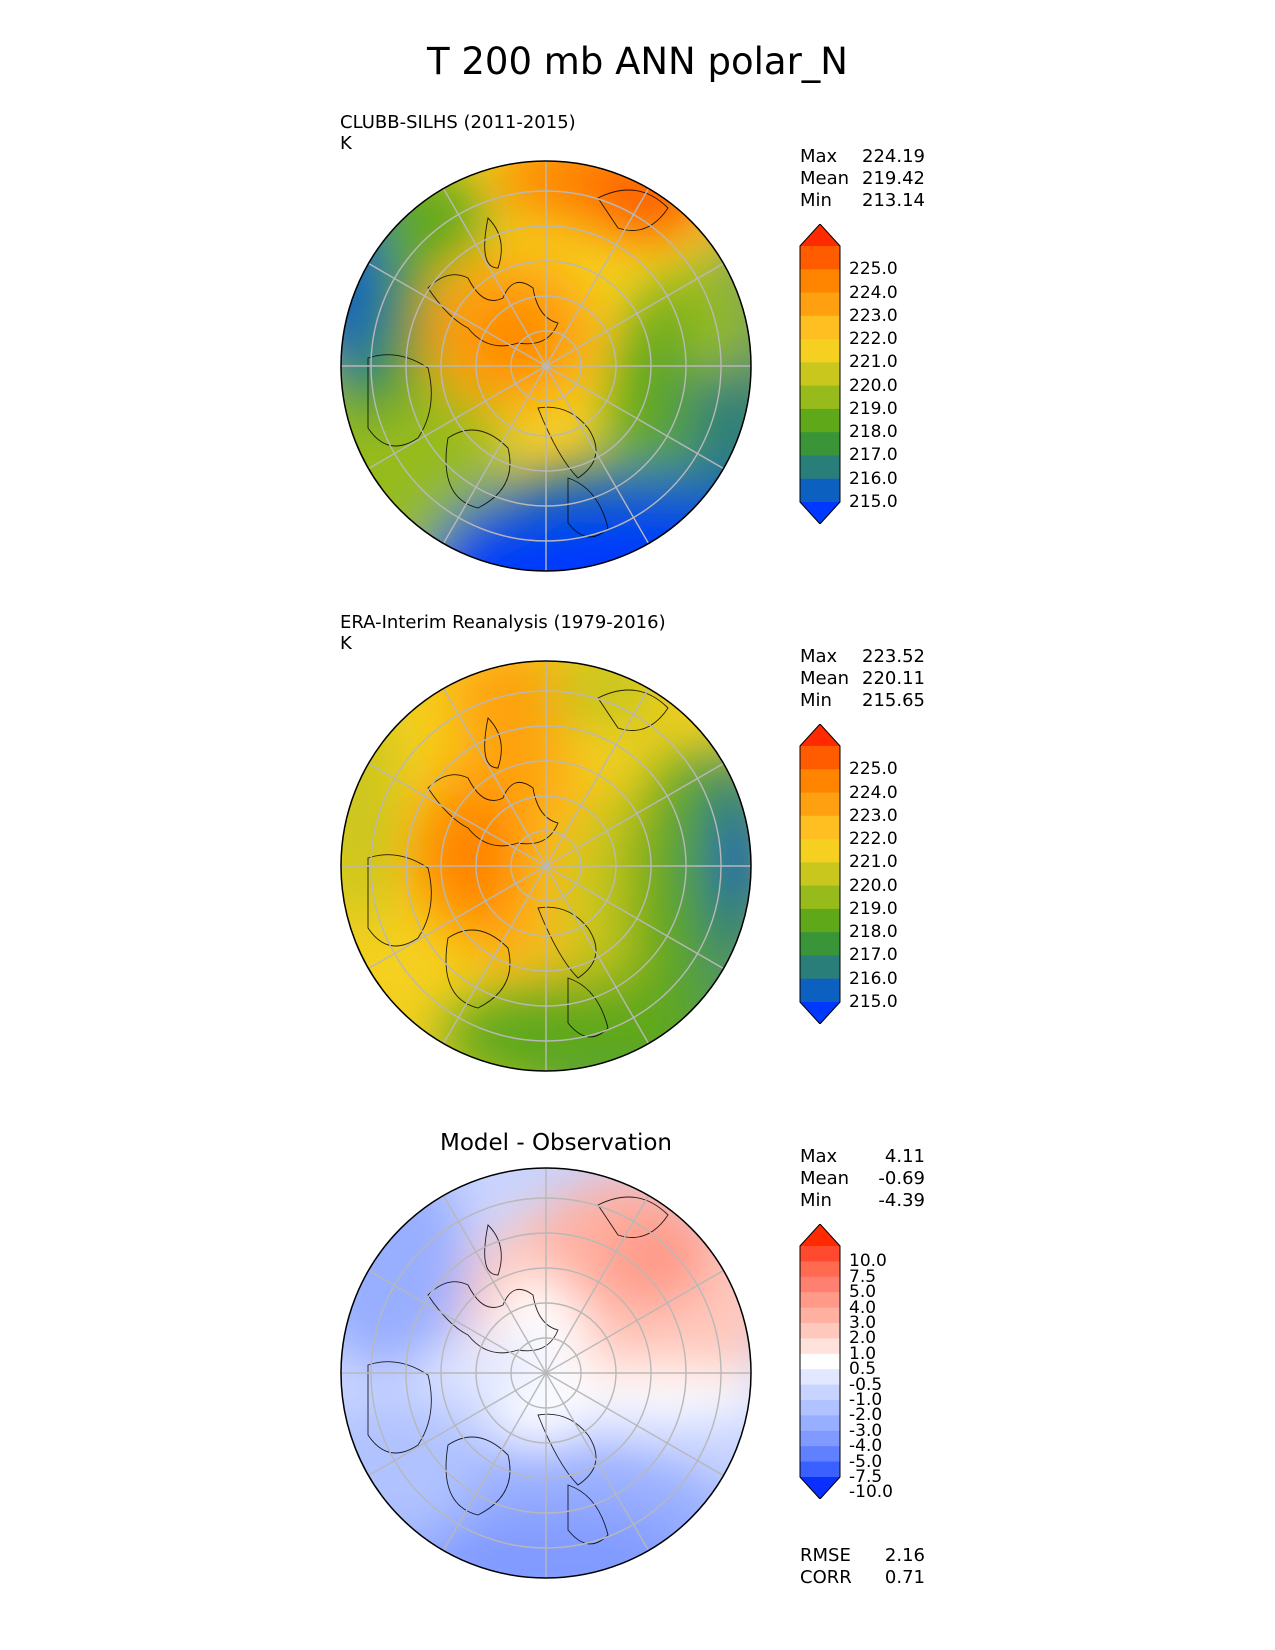 The image size is (1275, 1650). What do you see at coordinates (868, 1261) in the screenshot?
I see `colorbar-tick-label: 10.0` at bounding box center [868, 1261].